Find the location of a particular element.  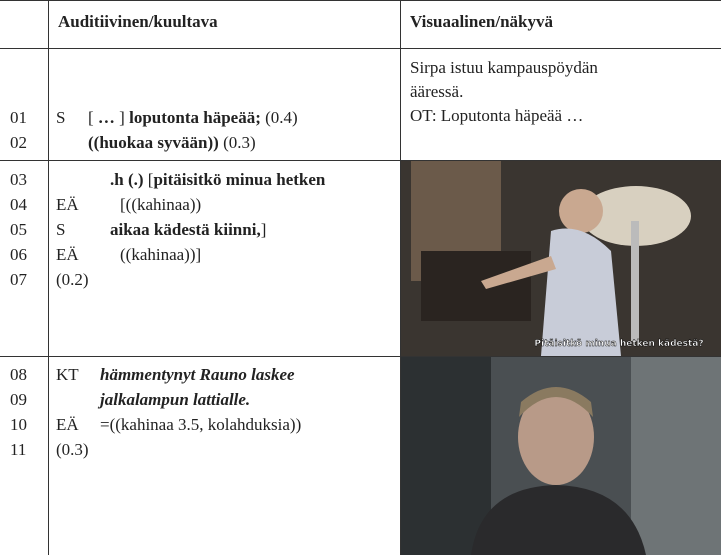

line-number: 01 is located at coordinates (18, 117).